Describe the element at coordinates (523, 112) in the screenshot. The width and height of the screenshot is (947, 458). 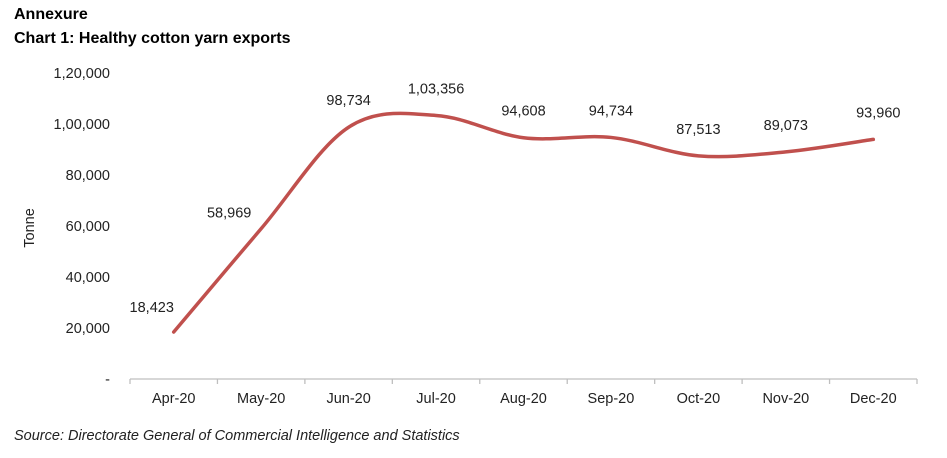
I see `data-label: 94,608` at that location.